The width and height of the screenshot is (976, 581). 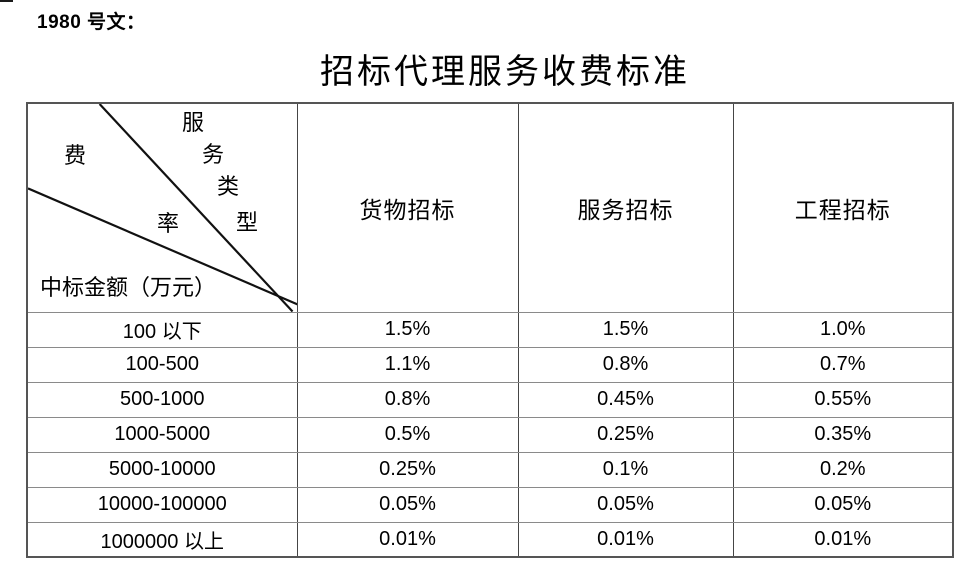 What do you see at coordinates (625, 504) in the screenshot?
I see `services-rate-cell: 0.05%` at bounding box center [625, 504].